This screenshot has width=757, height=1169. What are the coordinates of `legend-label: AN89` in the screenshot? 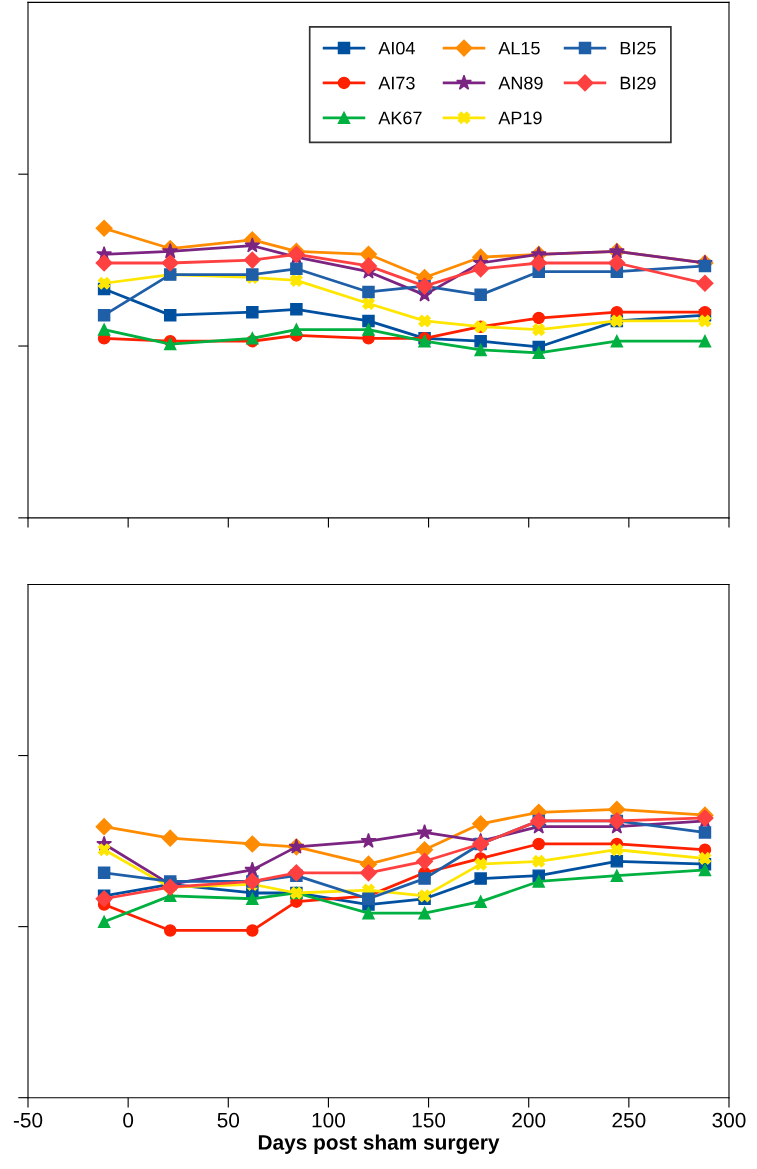 It's located at (520, 83).